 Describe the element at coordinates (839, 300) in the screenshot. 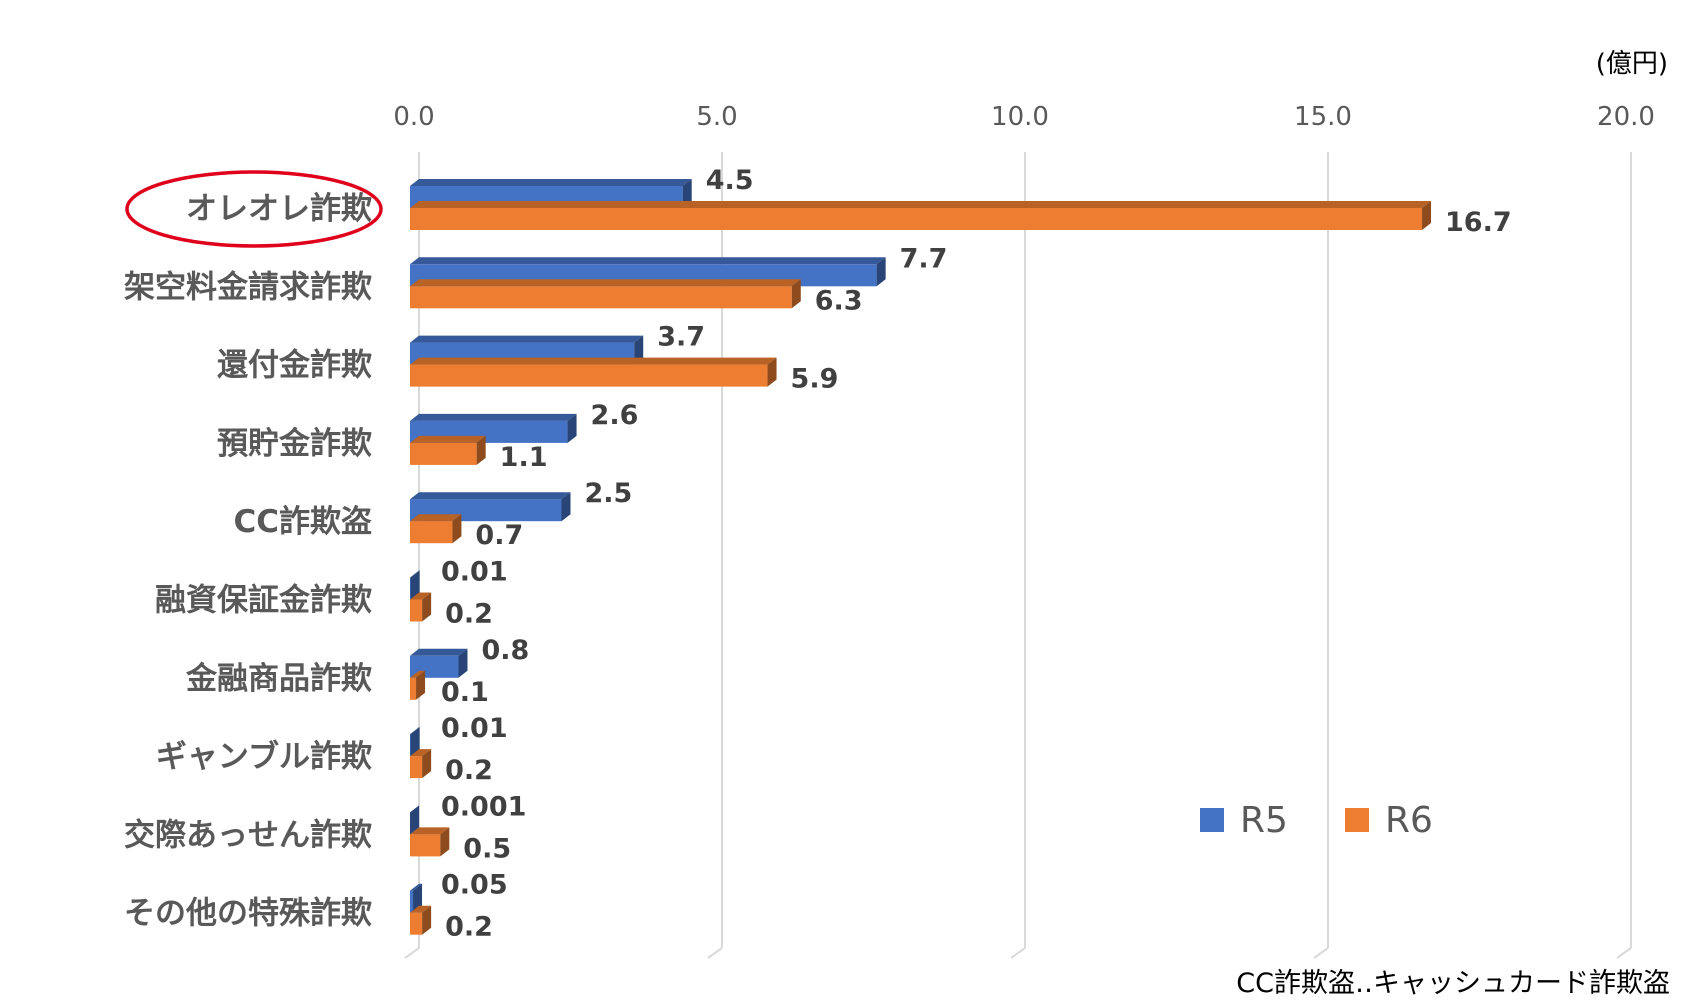

I see `data-label-R6: 6.3` at that location.